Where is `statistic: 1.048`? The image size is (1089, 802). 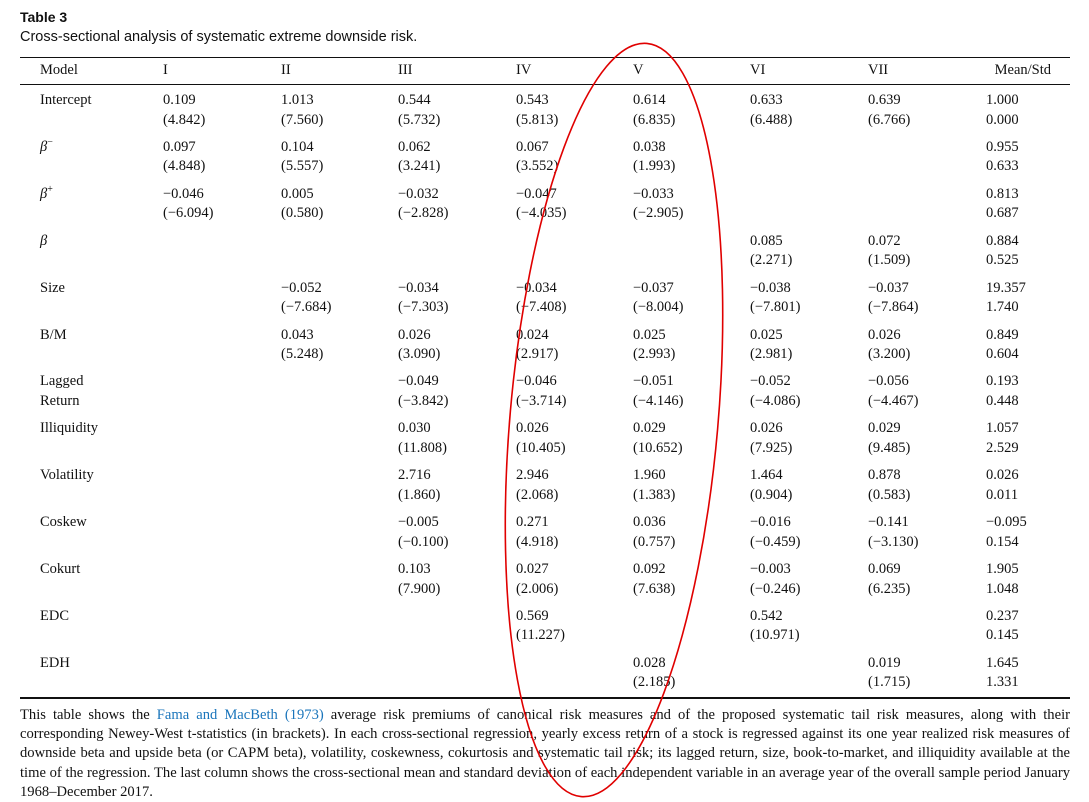
statistic: 1.048 is located at coordinates (1002, 588).